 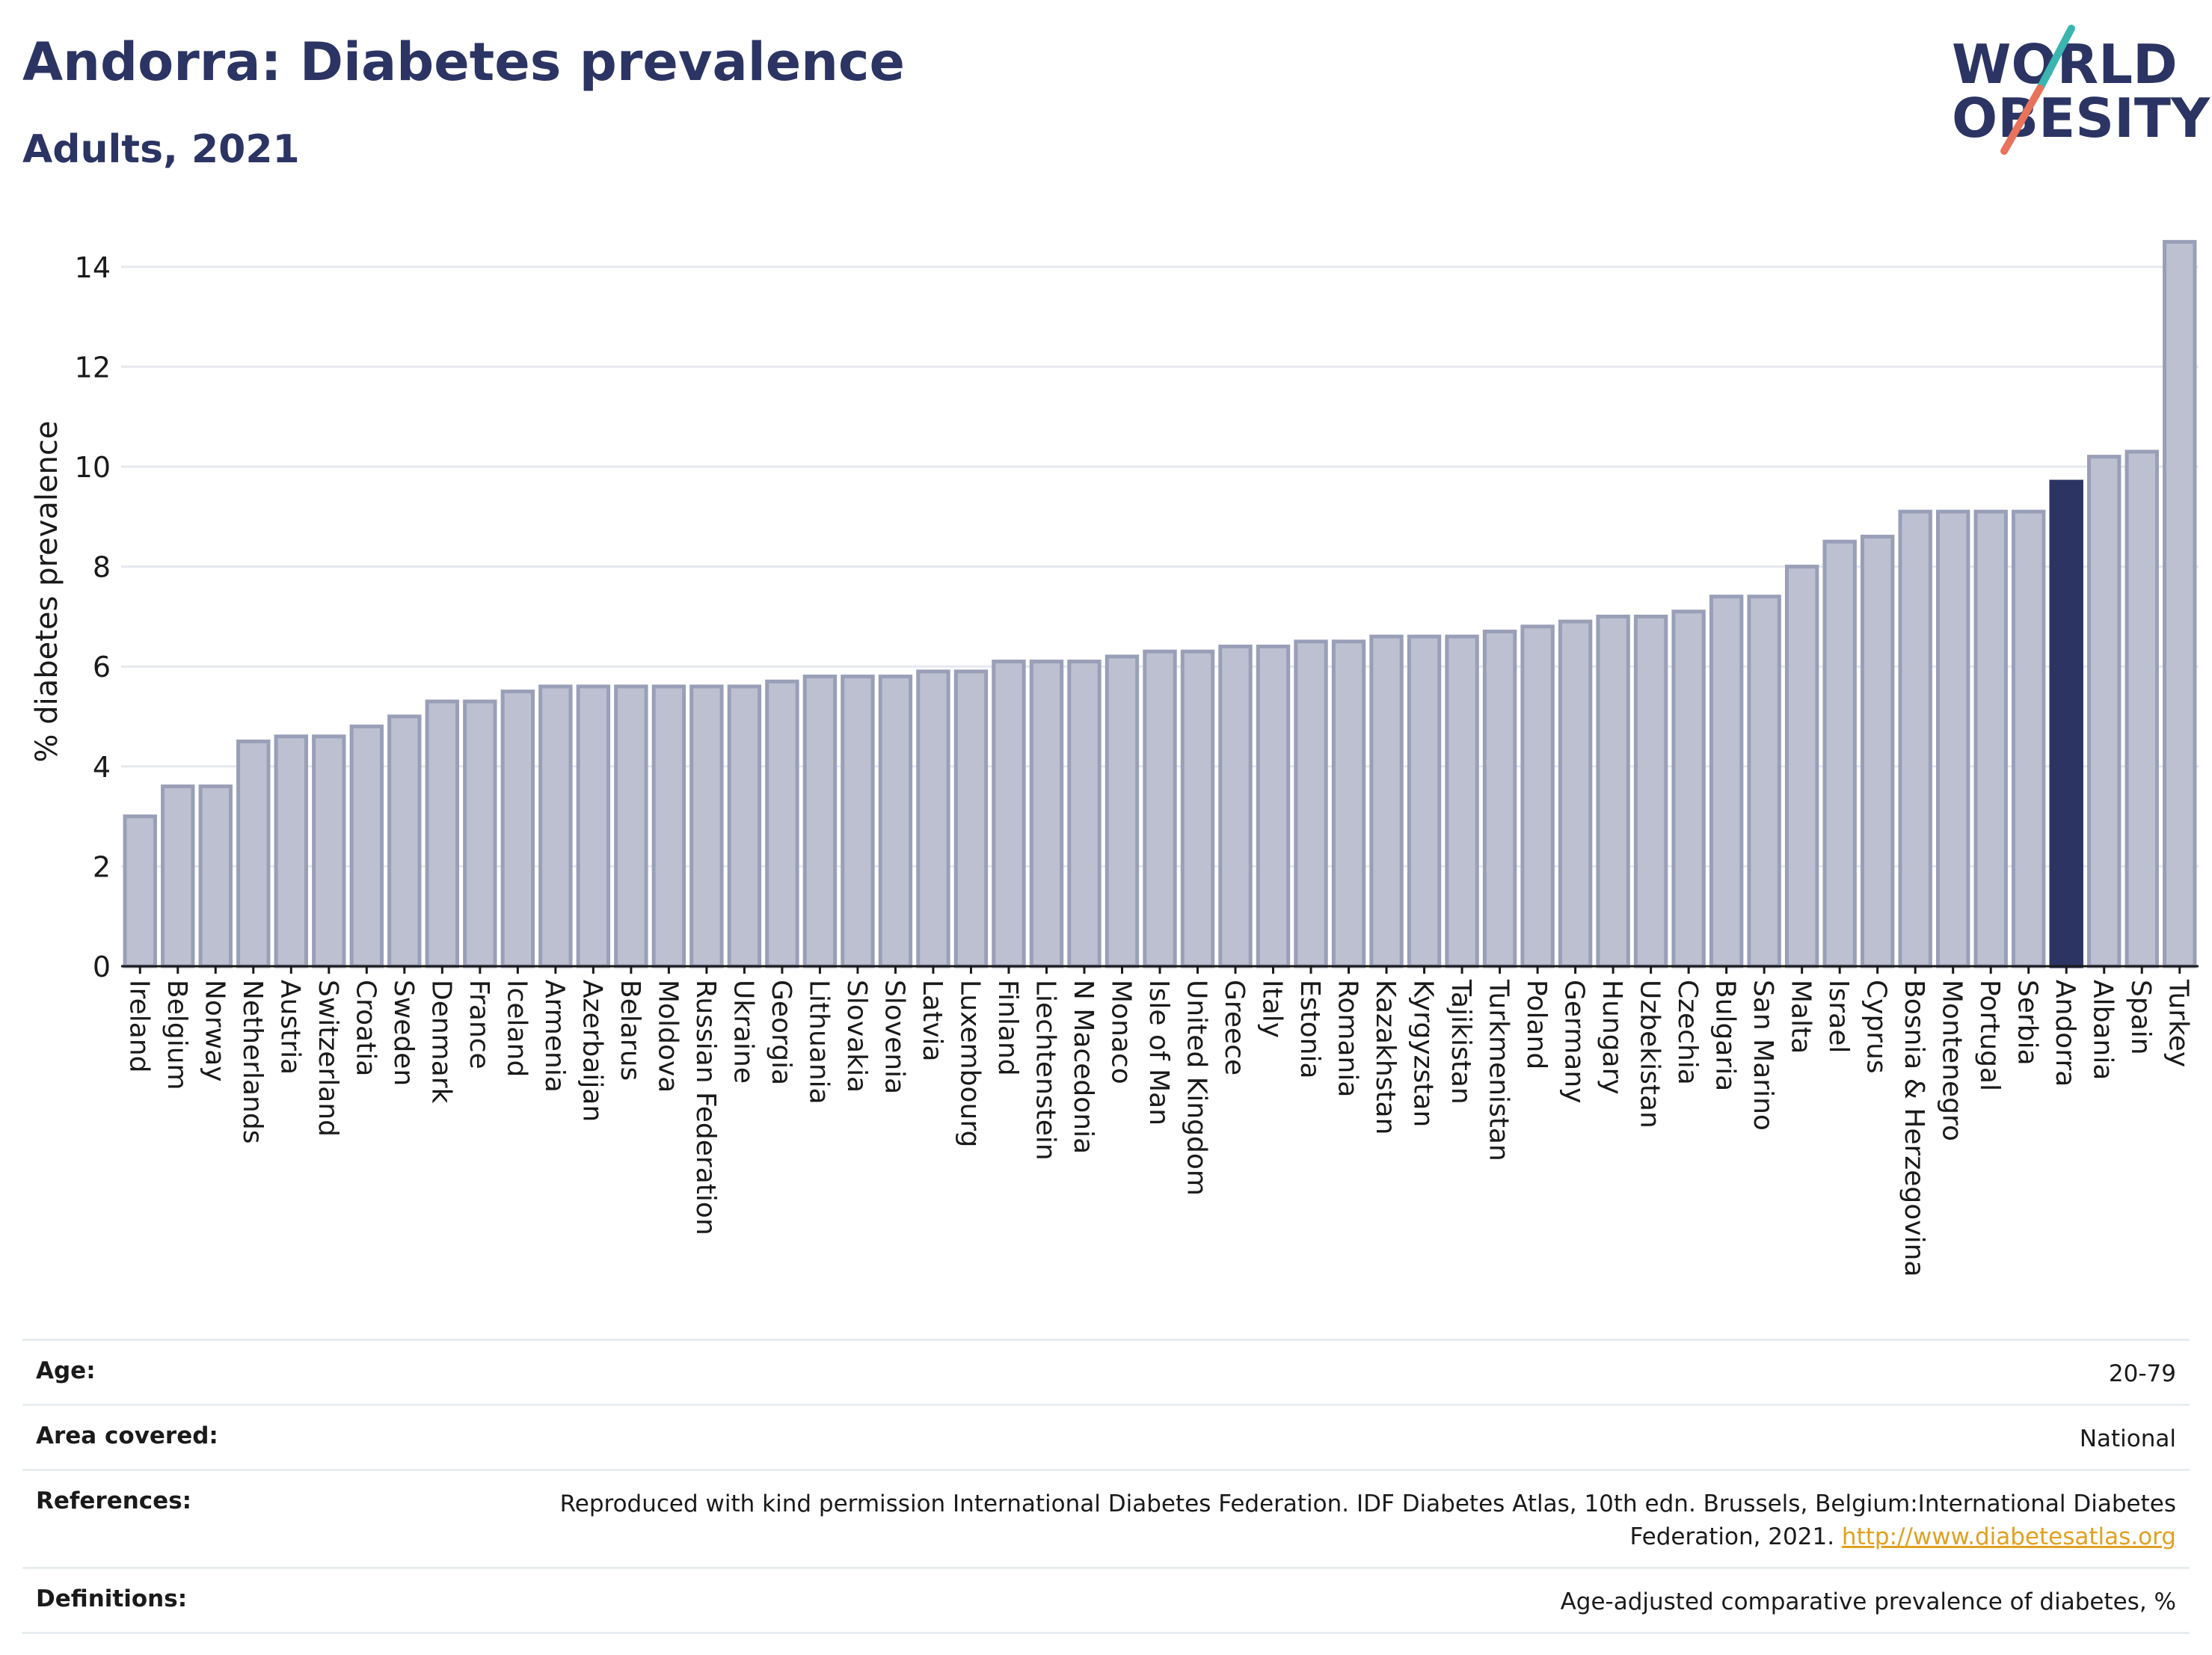 What do you see at coordinates (1952, 1060) in the screenshot?
I see `x-tick-label: Montenegro` at bounding box center [1952, 1060].